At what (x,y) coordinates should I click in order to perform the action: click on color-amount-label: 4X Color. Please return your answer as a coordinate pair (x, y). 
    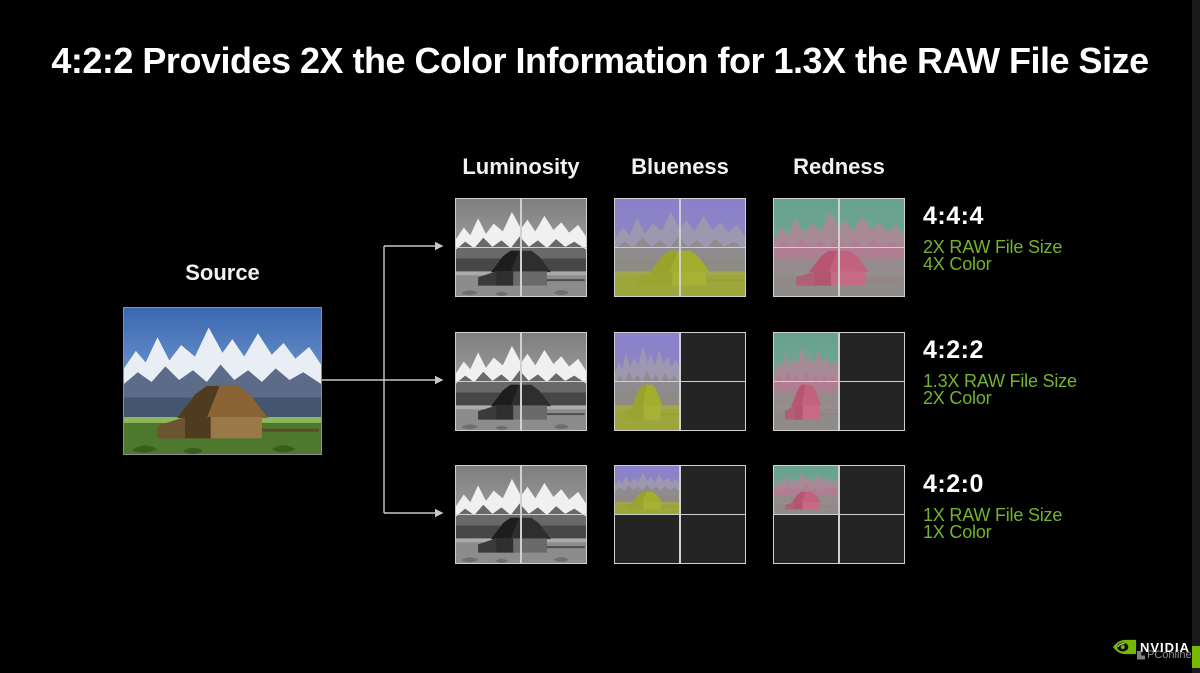
    Looking at the image, I should click on (957, 264).